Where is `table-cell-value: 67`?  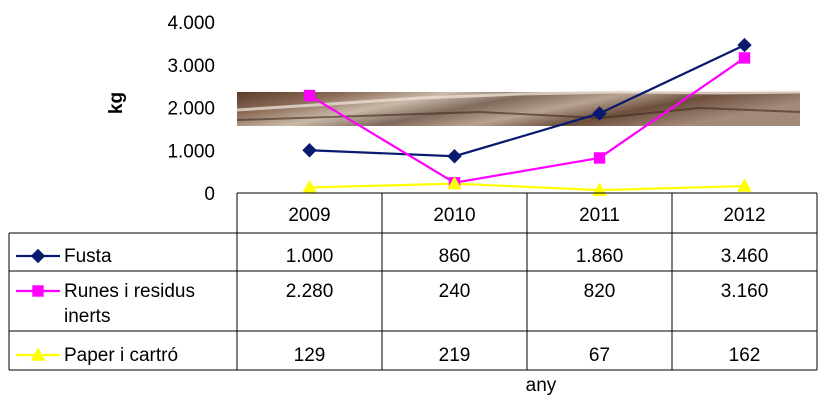 table-cell-value: 67 is located at coordinates (599, 355).